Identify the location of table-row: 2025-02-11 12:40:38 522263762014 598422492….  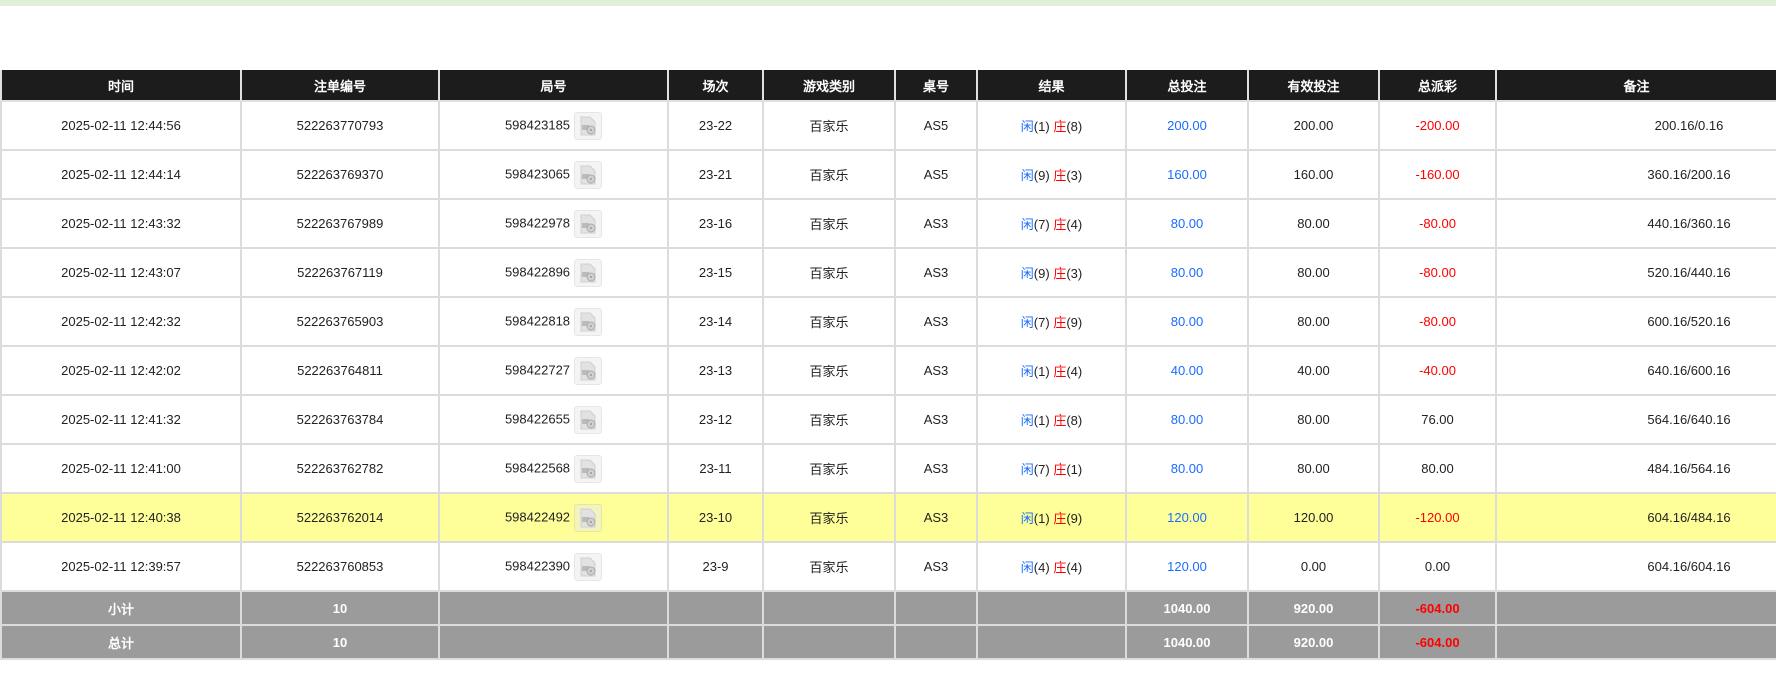
(888, 517).